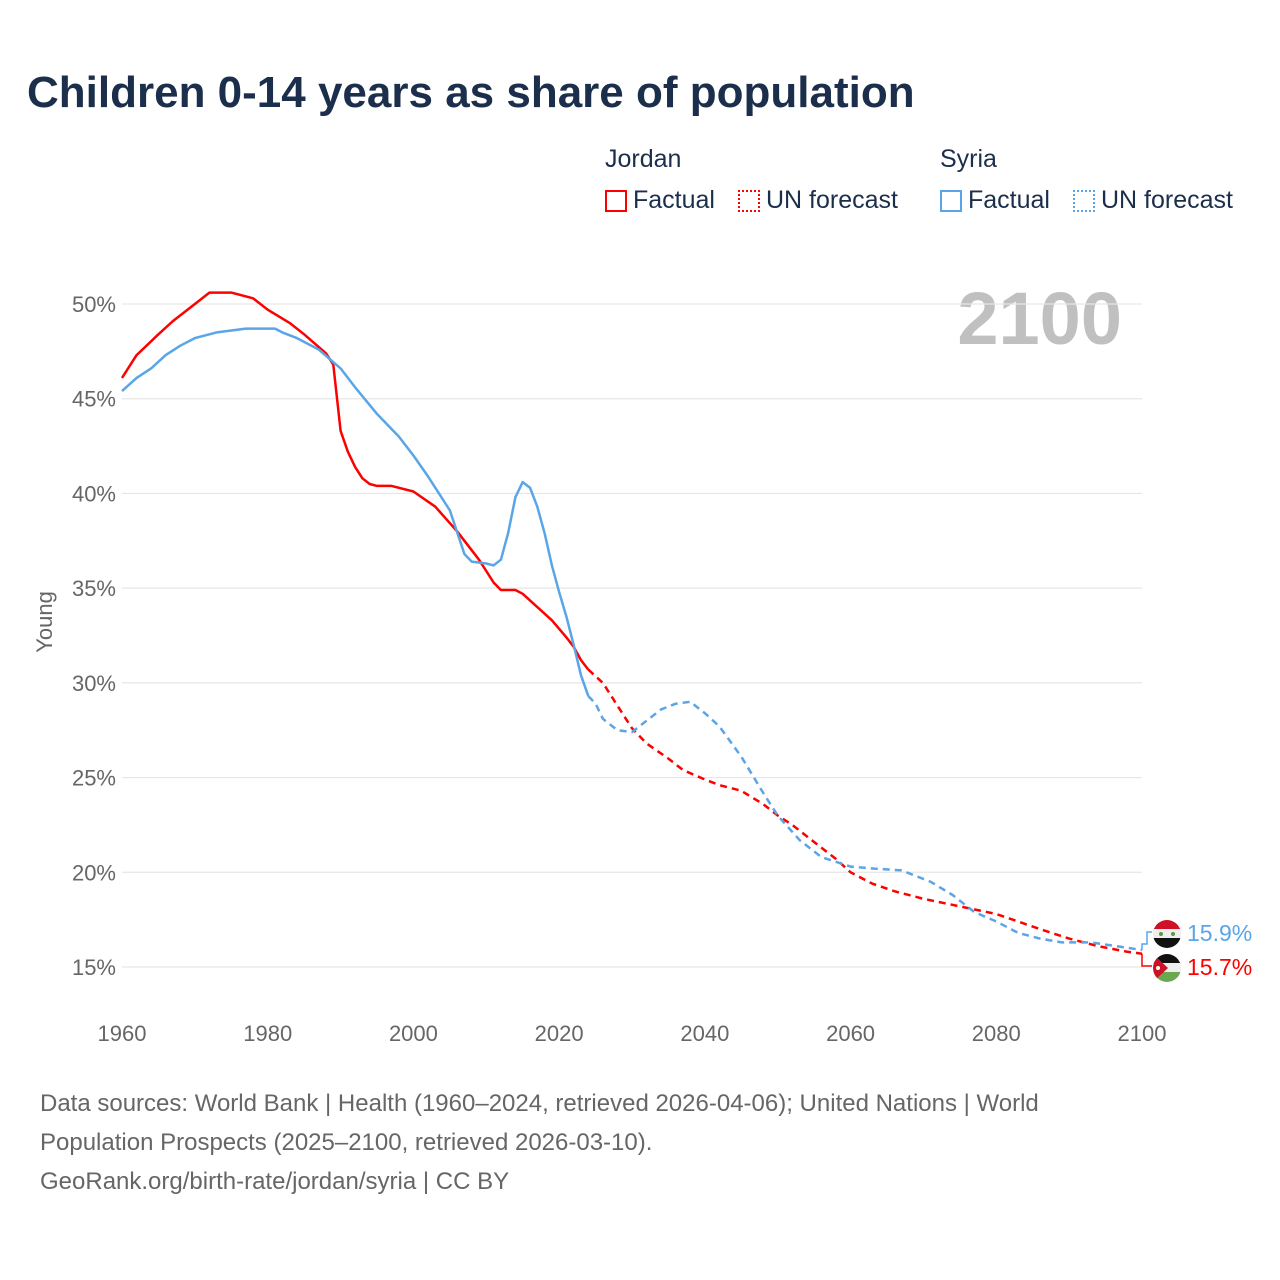 This screenshot has width=1280, height=1280. I want to click on jordan-flag-icon, so click(1167, 968).